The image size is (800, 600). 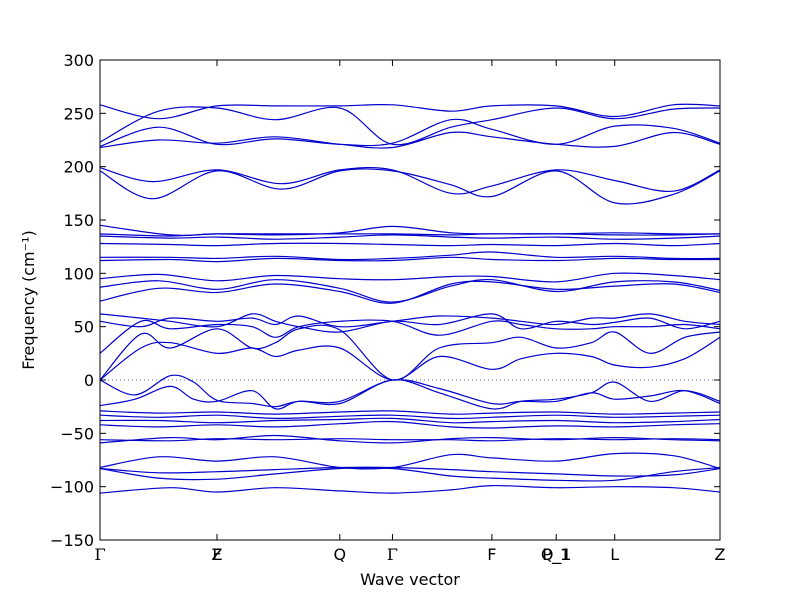 What do you see at coordinates (89, 380) in the screenshot?
I see `y-tick-label: 0` at bounding box center [89, 380].